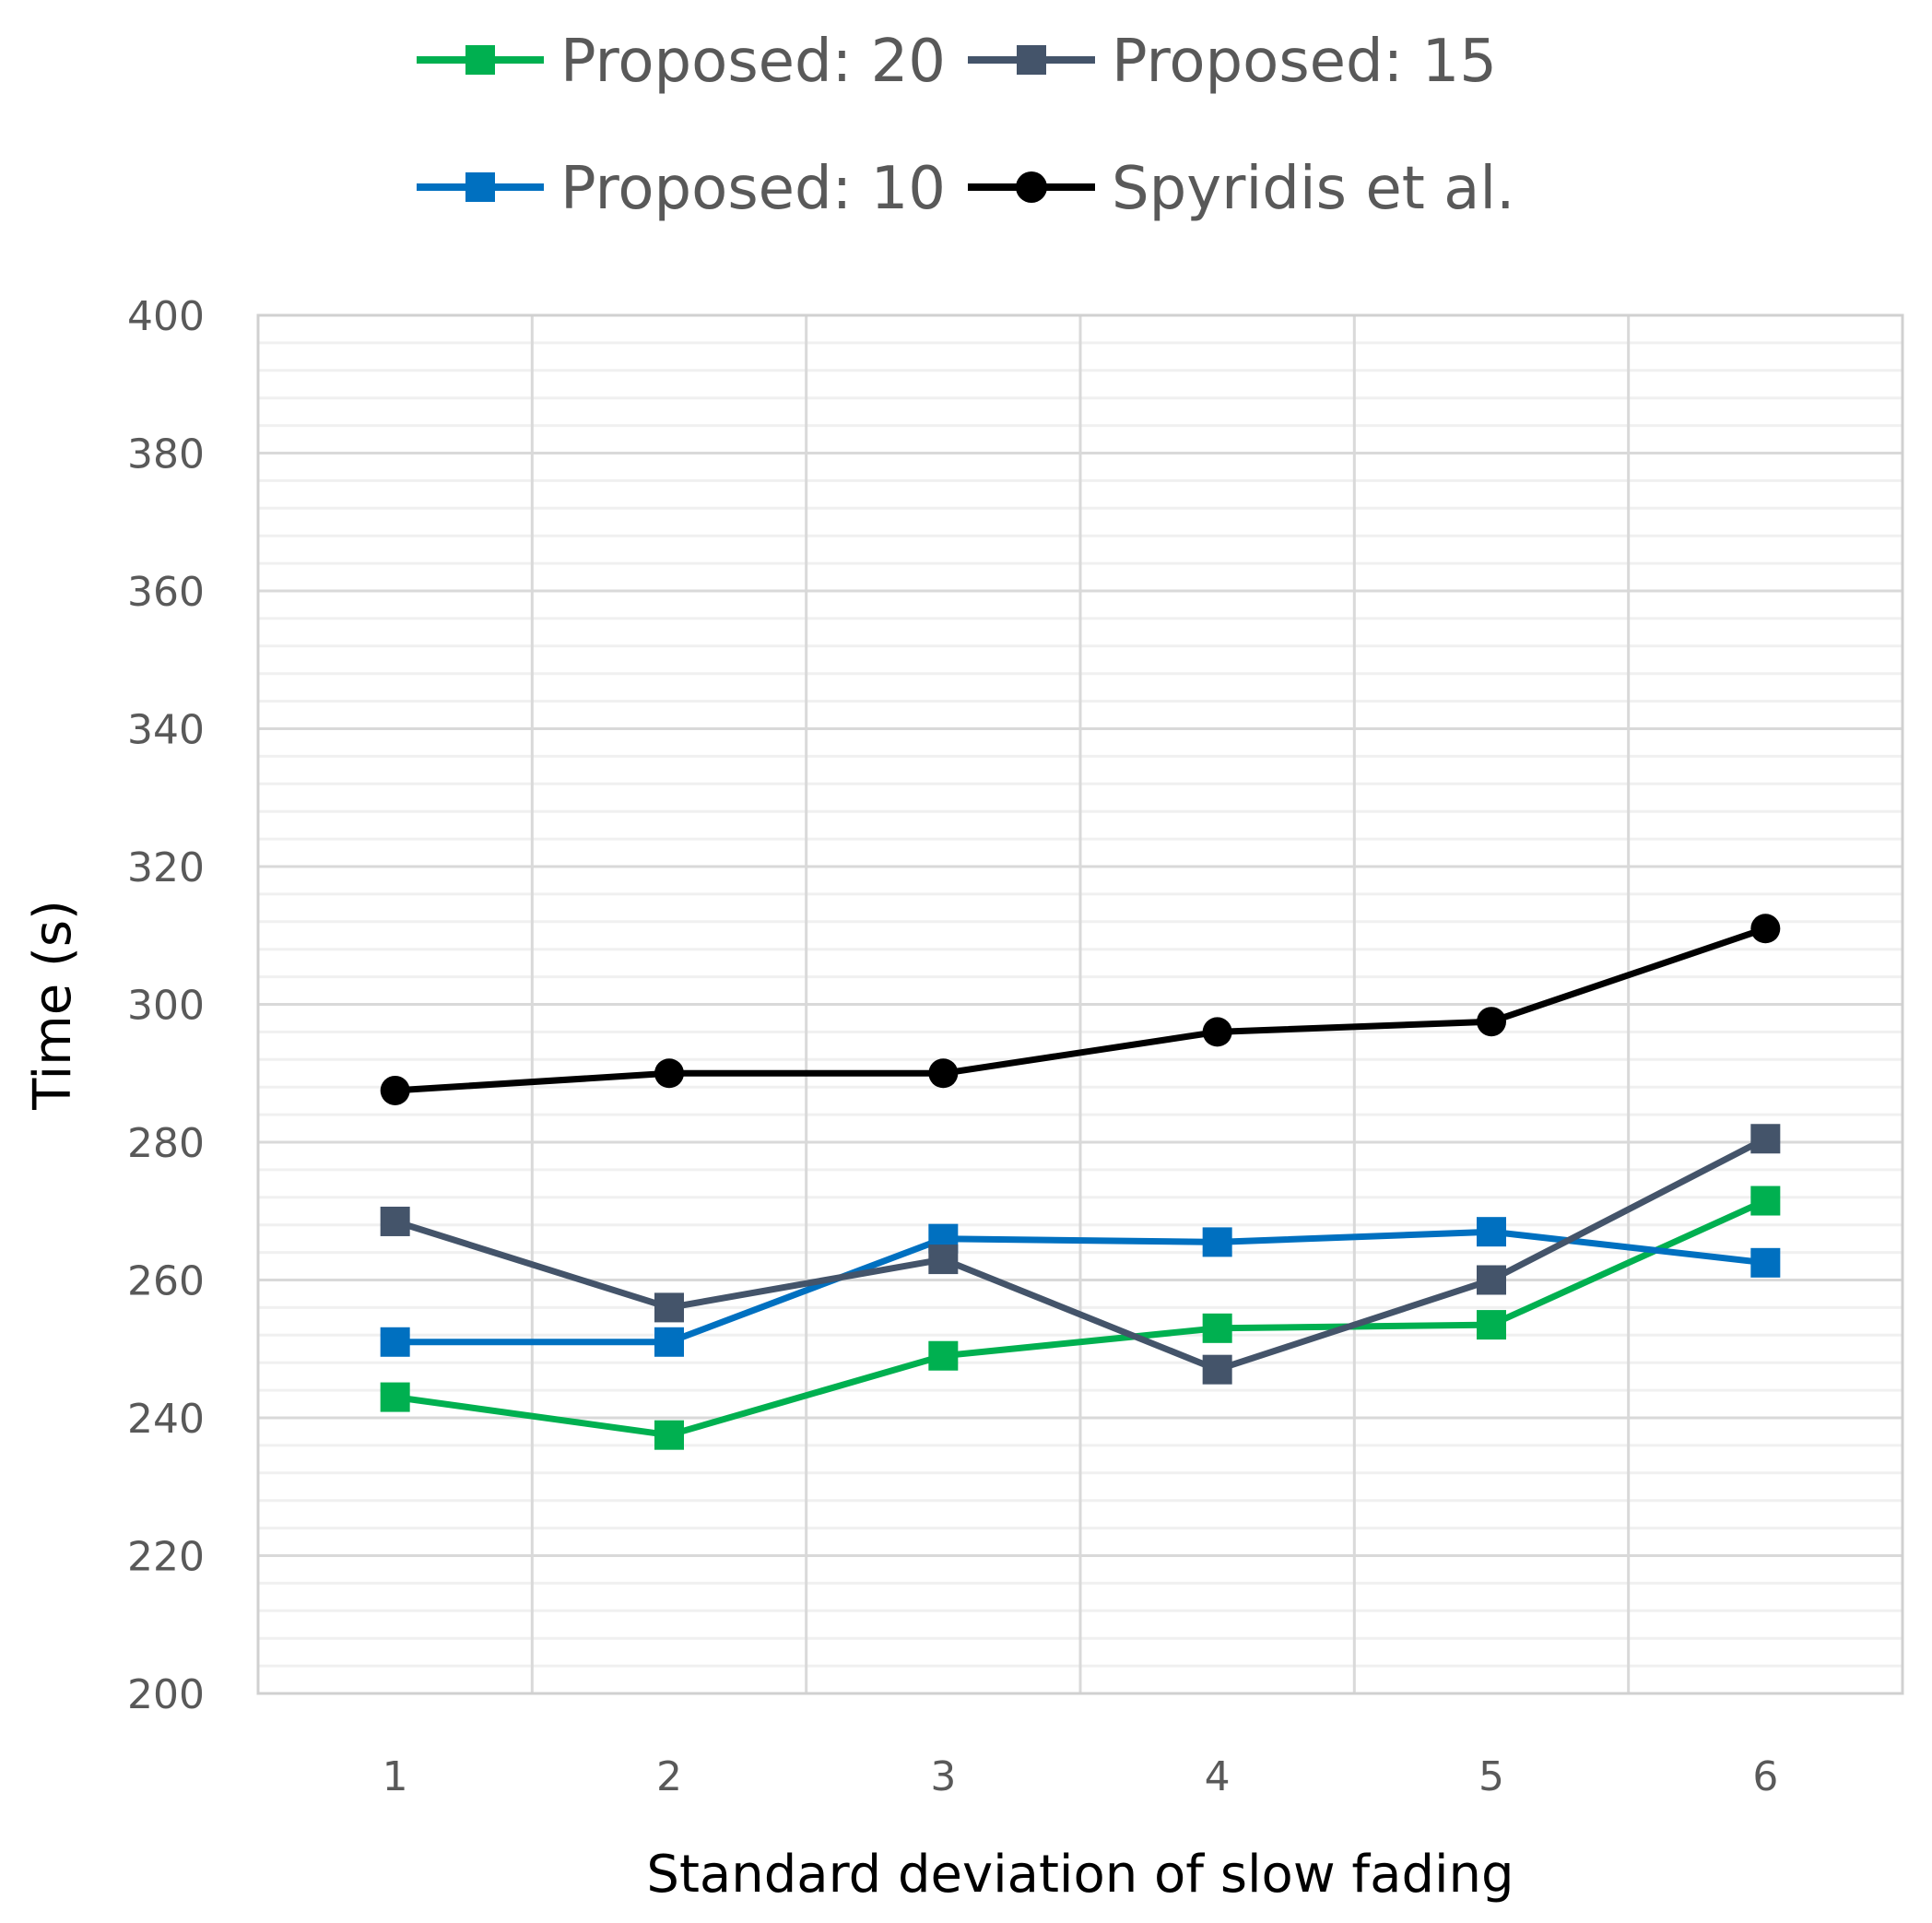  Describe the element at coordinates (1765, 1776) in the screenshot. I see `x-tick-label: 6` at that location.